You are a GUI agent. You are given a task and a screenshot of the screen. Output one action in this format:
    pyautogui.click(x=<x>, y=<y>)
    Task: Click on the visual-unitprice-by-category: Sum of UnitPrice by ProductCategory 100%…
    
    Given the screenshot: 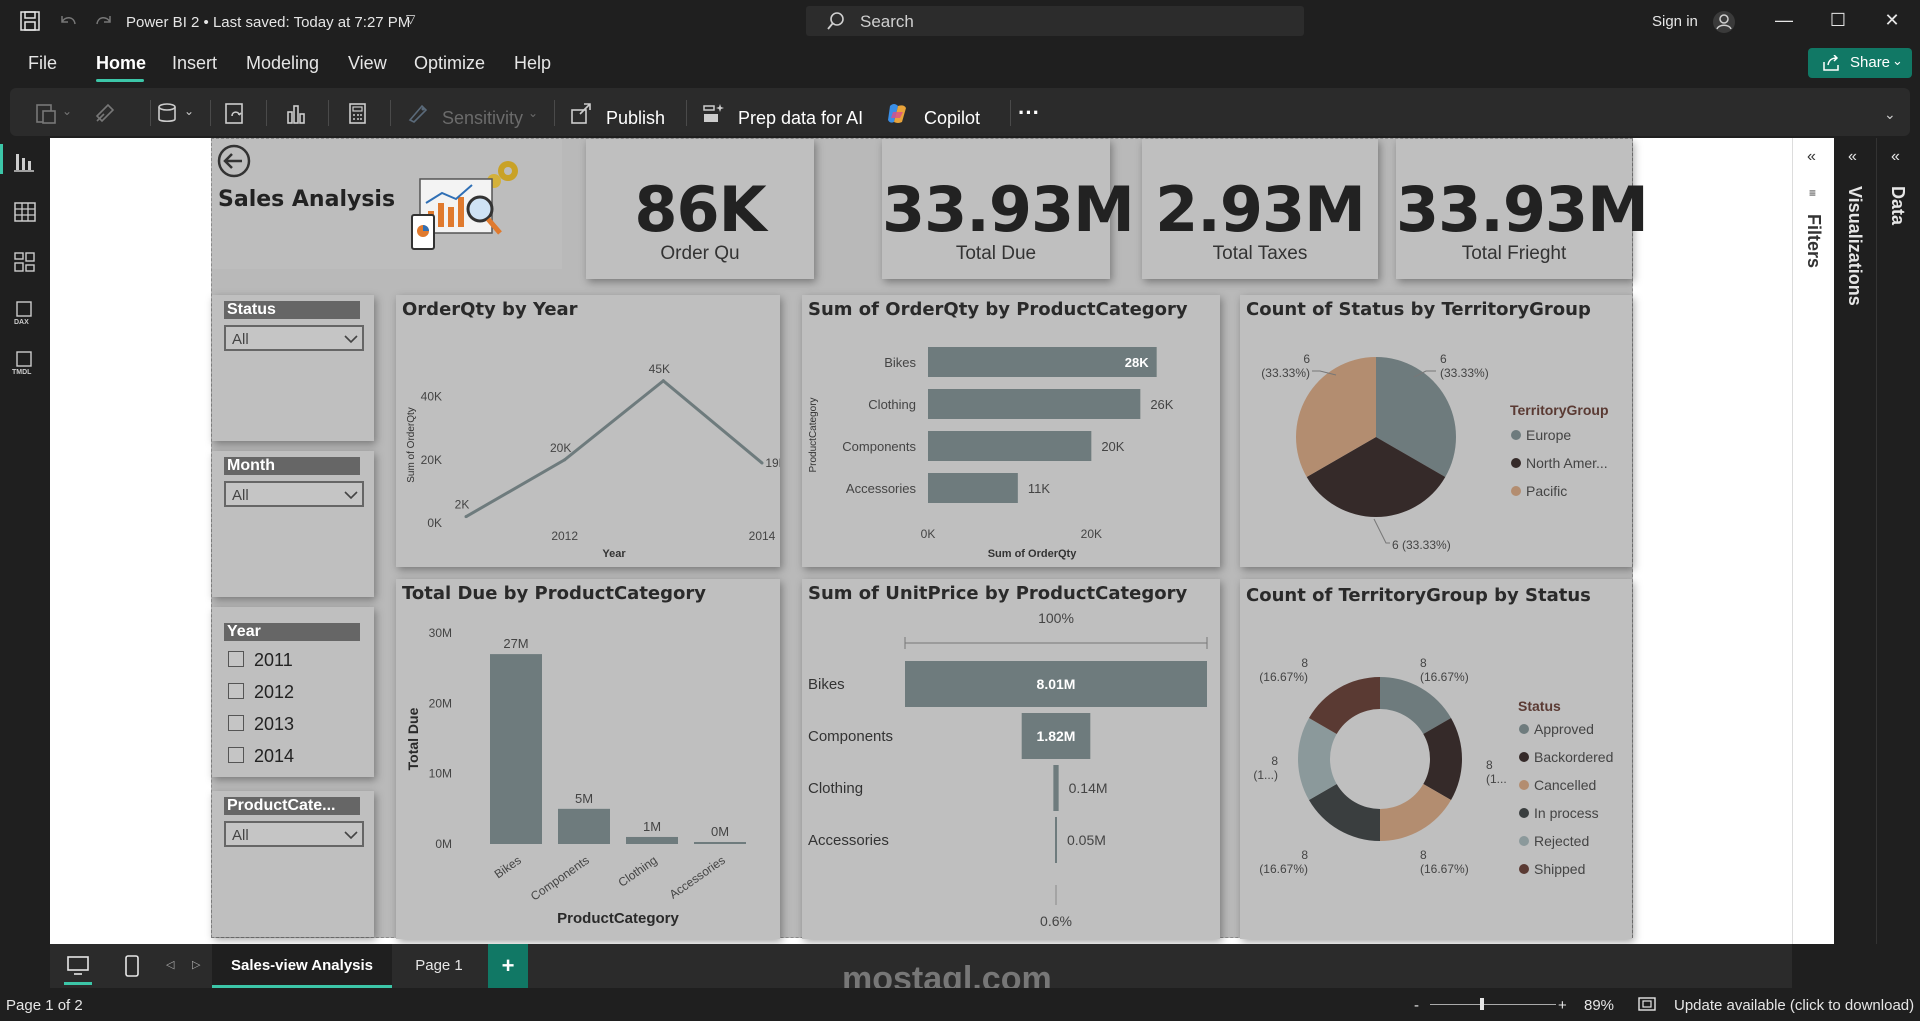 What is the action you would take?
    pyautogui.click(x=1011, y=759)
    